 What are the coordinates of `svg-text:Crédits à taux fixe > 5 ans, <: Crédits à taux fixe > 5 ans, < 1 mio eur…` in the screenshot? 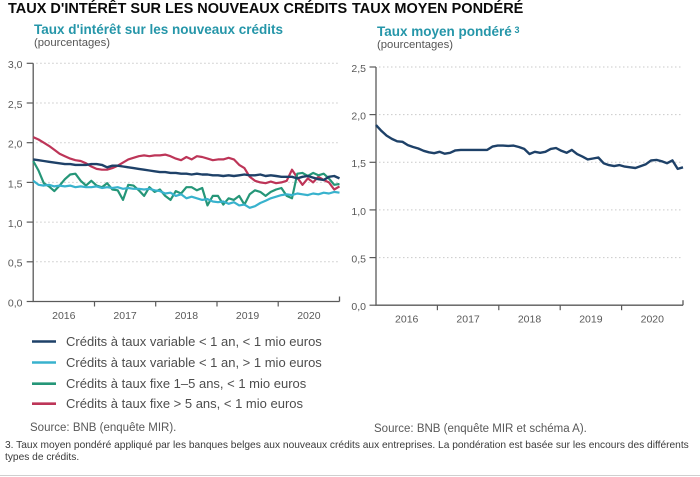 It's located at (185, 403).